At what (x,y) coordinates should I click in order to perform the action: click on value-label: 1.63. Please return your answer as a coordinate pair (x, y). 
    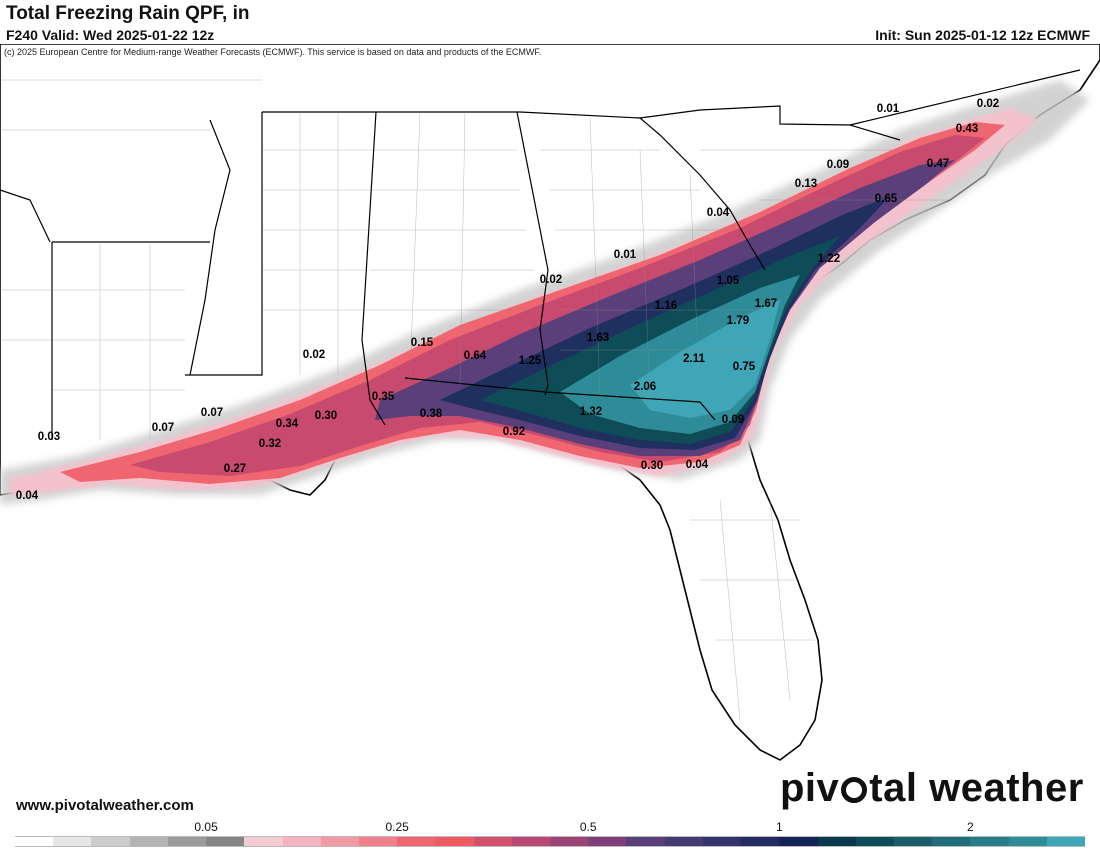
    Looking at the image, I should click on (598, 338).